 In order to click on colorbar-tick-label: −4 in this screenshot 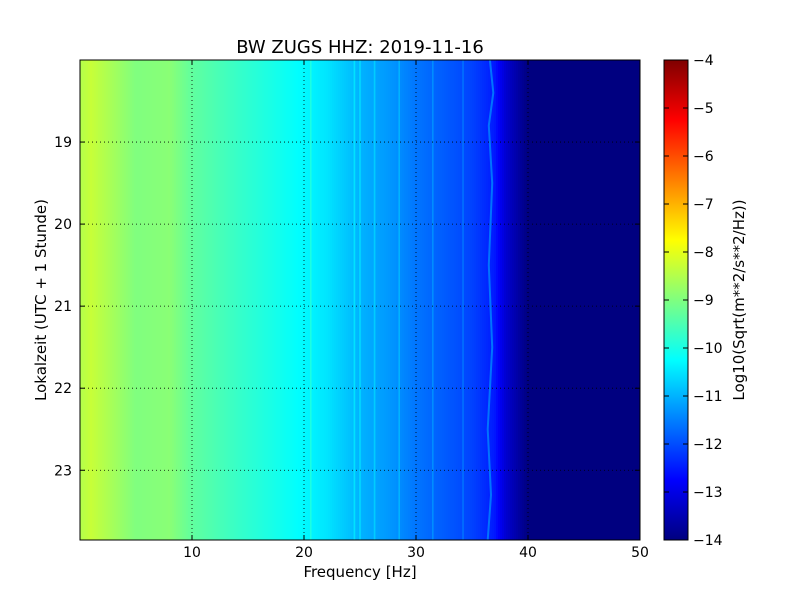, I will do `click(703, 61)`.